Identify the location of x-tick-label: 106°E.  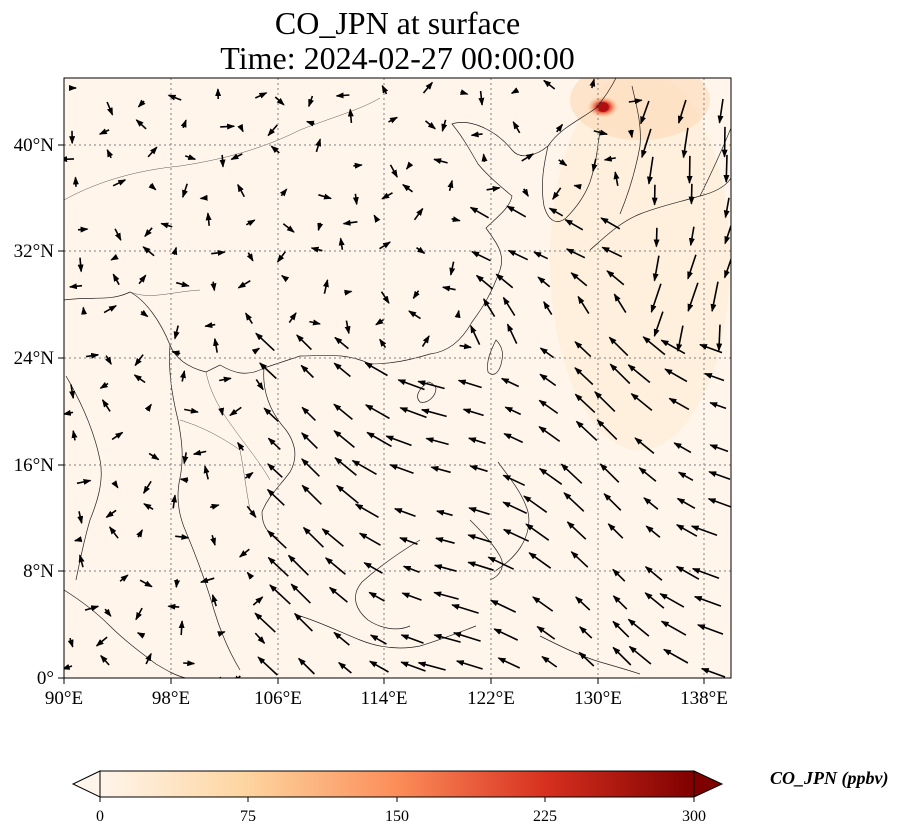
(278, 698).